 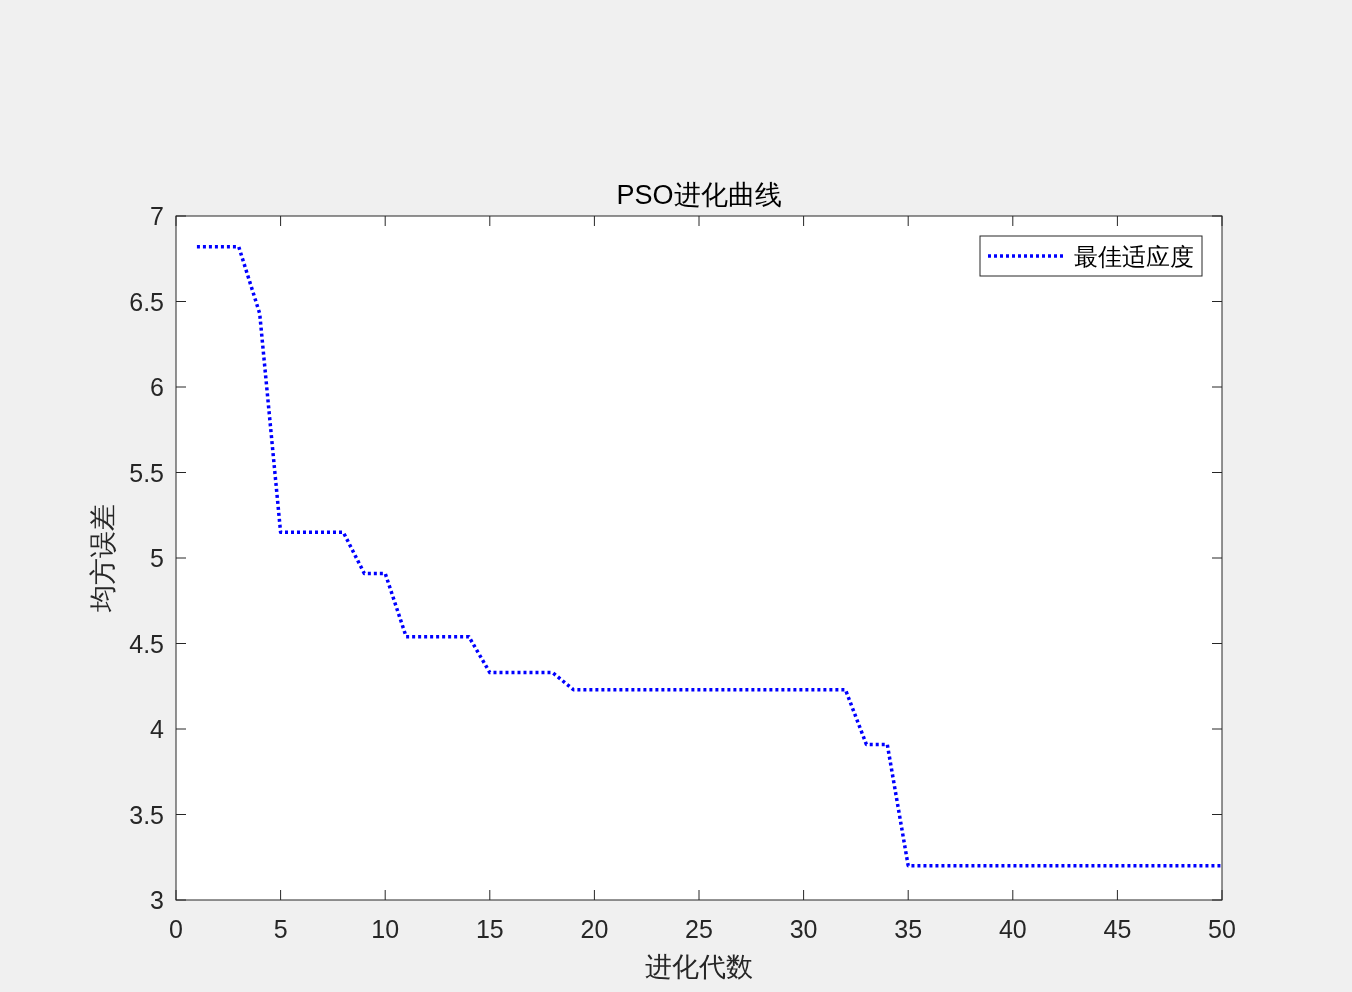 I want to click on x-tick-label: 5, so click(x=280, y=929).